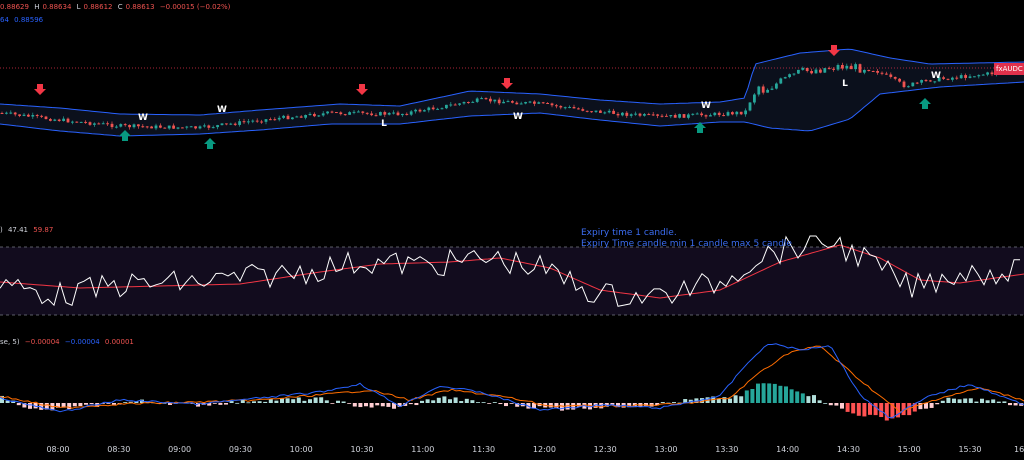  What do you see at coordinates (629, 233) in the screenshot?
I see `expiry-annotation-1: Expiry time 1 candle.` at bounding box center [629, 233].